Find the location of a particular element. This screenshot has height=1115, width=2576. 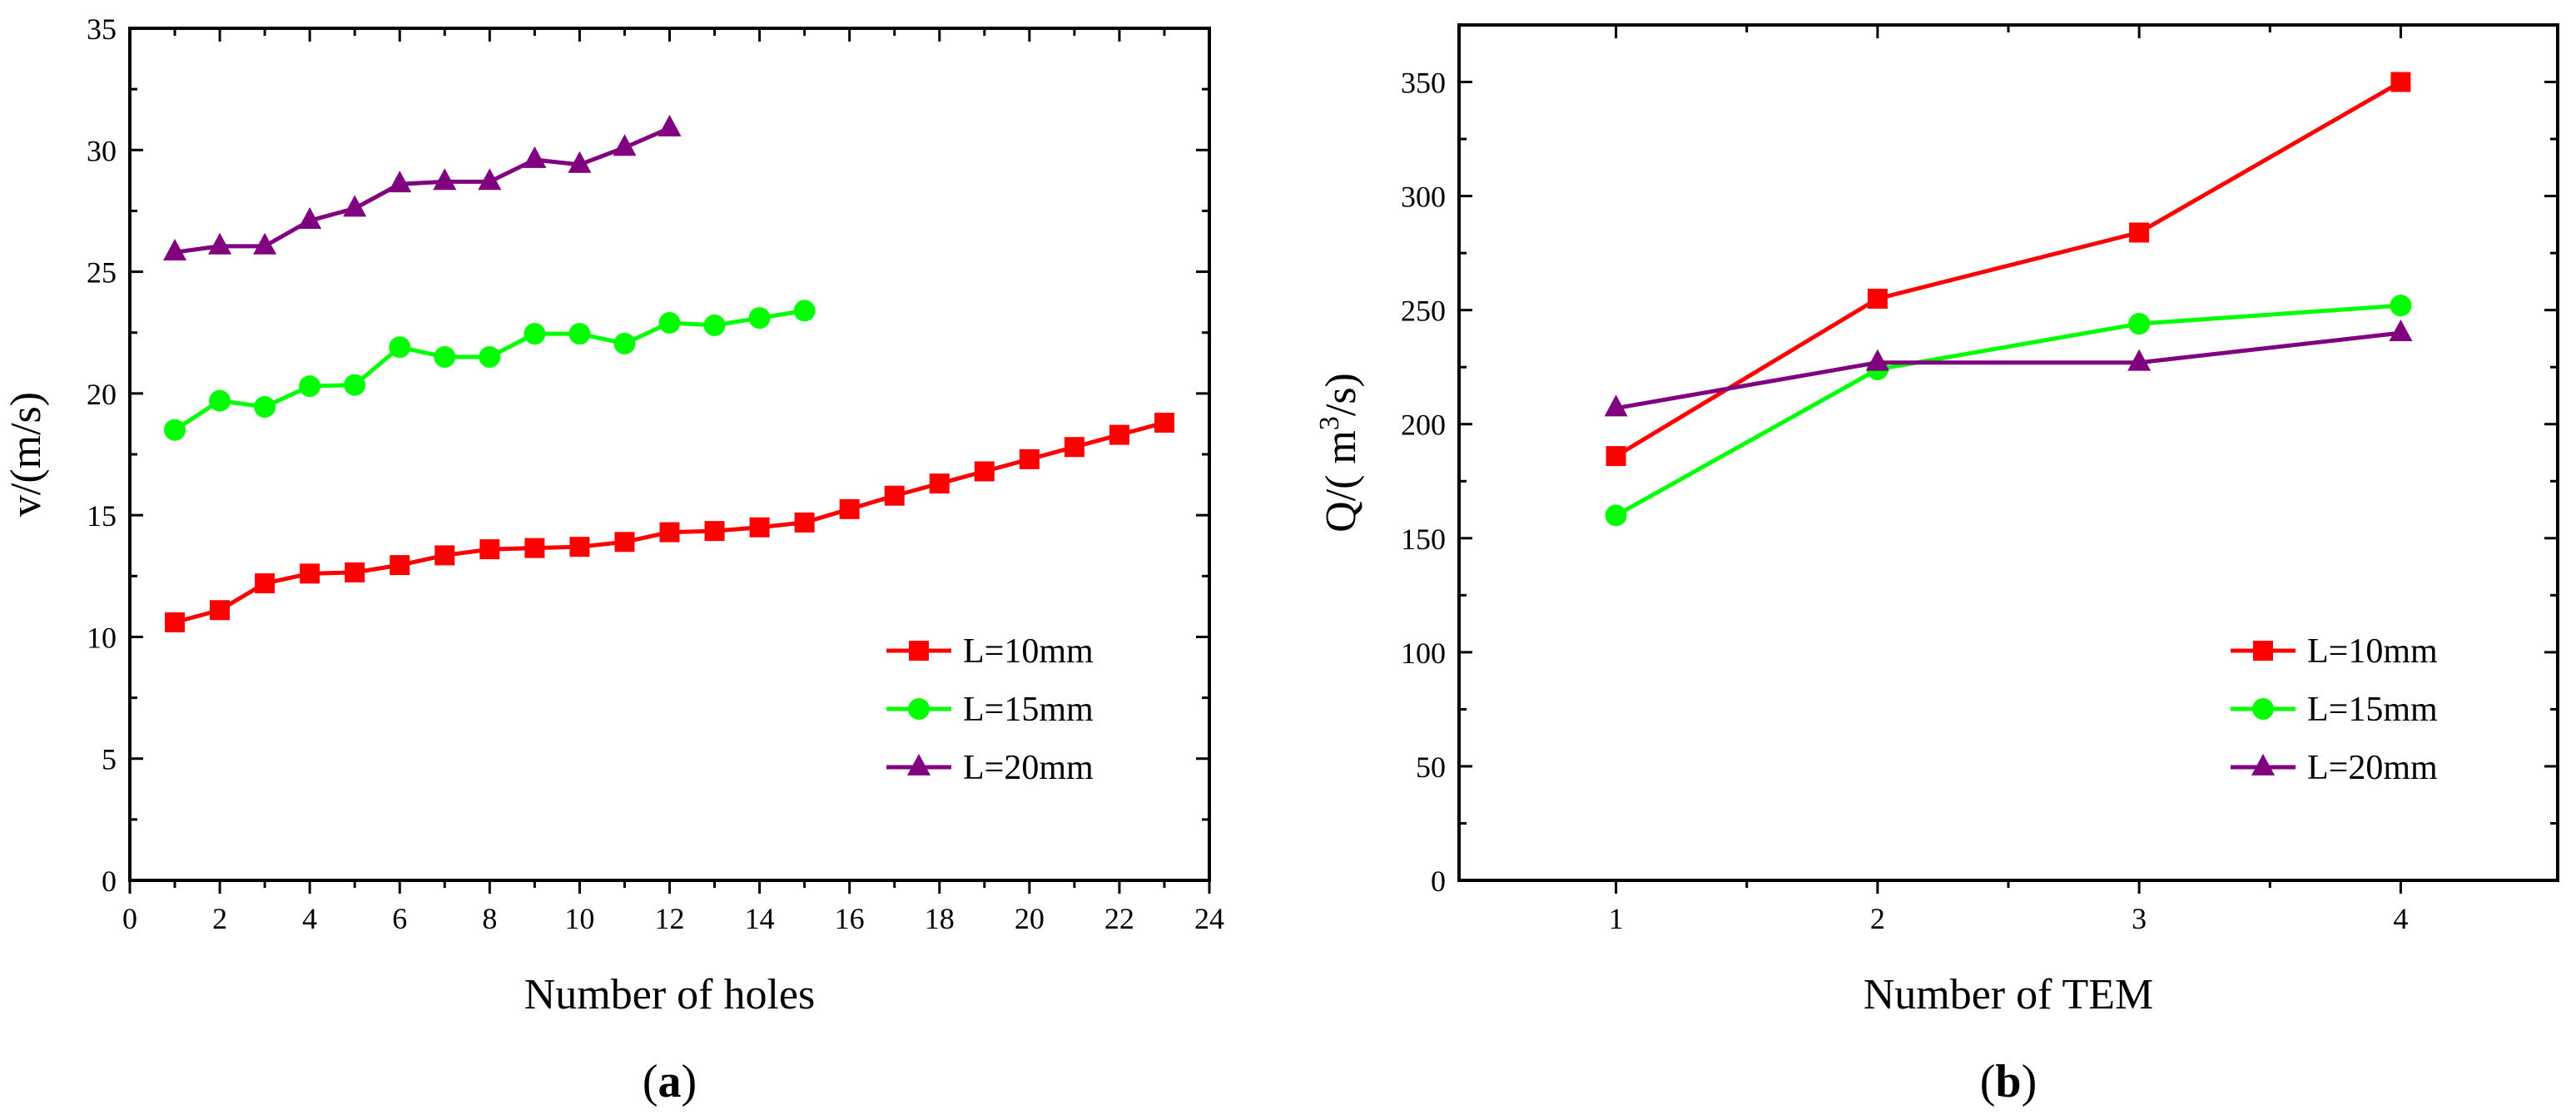

y-tick-label: 20 is located at coordinates (102, 394).